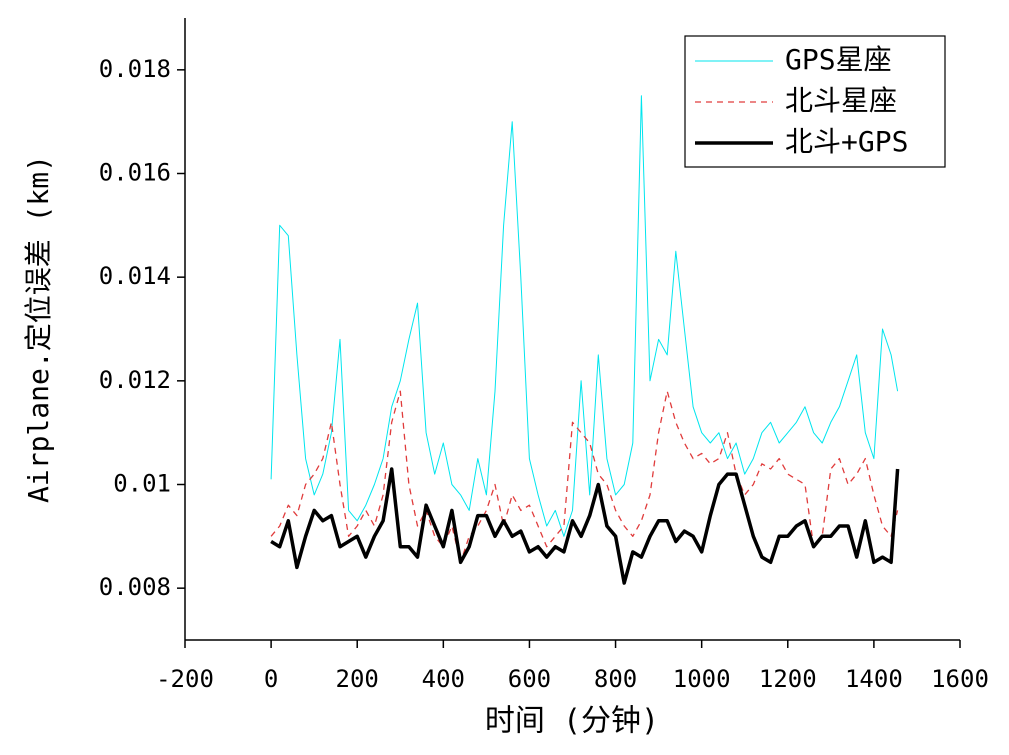 The height and width of the screenshot is (755, 1009). What do you see at coordinates (443, 679) in the screenshot?
I see `x-tick-label: 400` at bounding box center [443, 679].